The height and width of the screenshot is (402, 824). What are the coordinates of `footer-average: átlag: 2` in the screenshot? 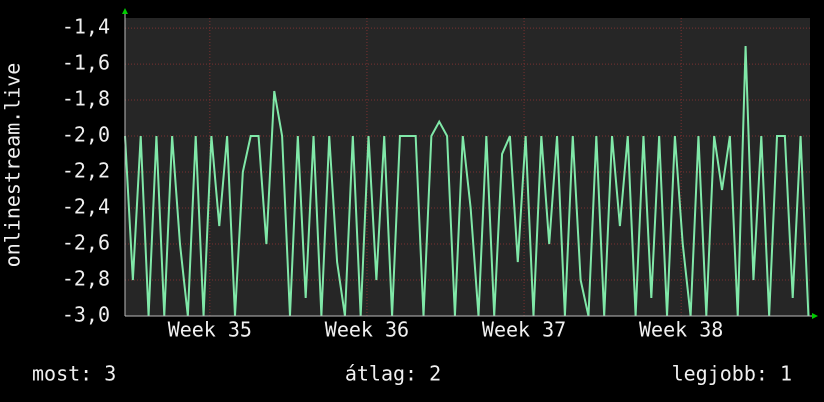 It's located at (393, 374).